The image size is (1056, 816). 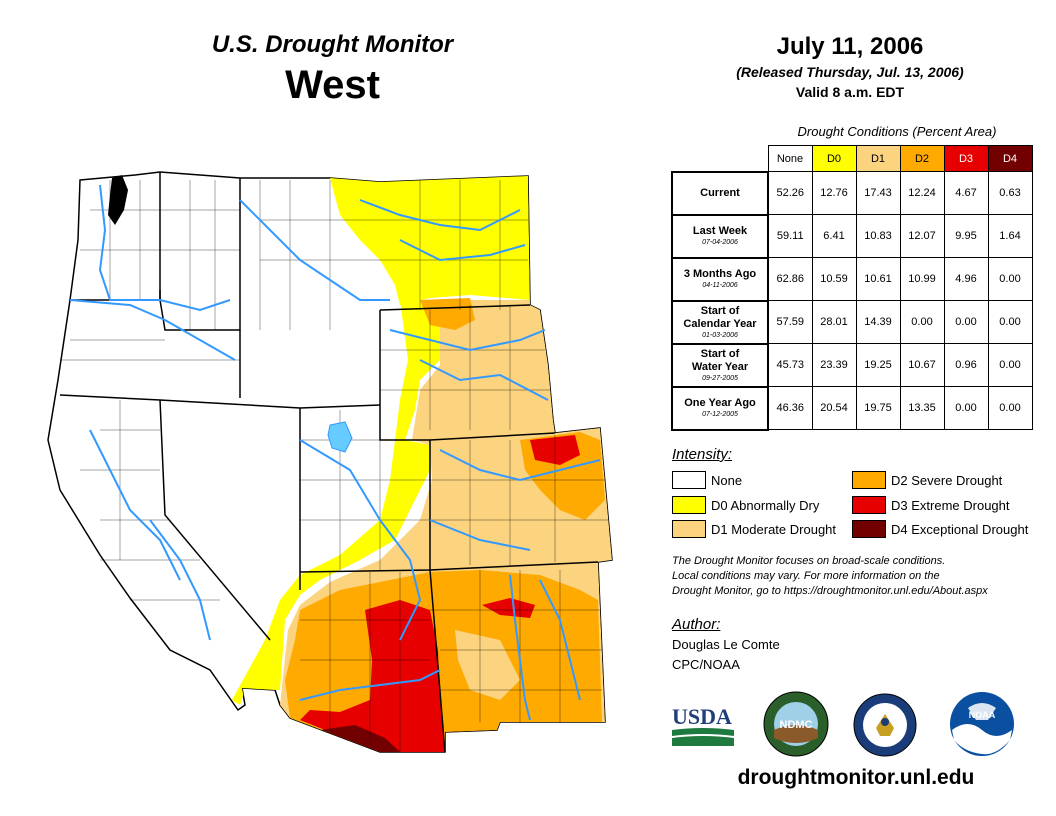 I want to click on row-label: Start of Water Year 09-27-2005, so click(x=720, y=365).